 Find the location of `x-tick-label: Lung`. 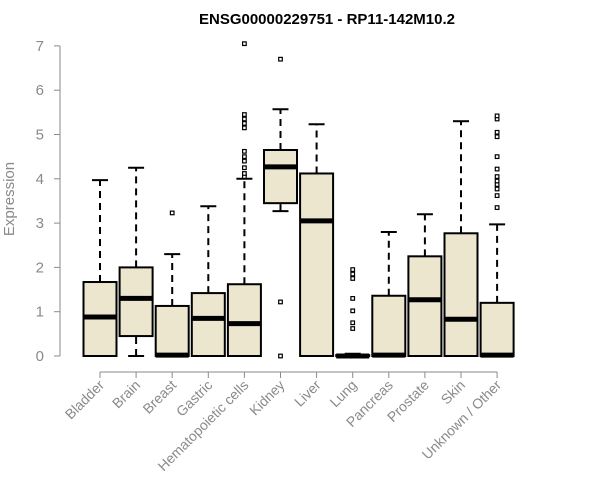

x-tick-label: Lung is located at coordinates (342, 393).